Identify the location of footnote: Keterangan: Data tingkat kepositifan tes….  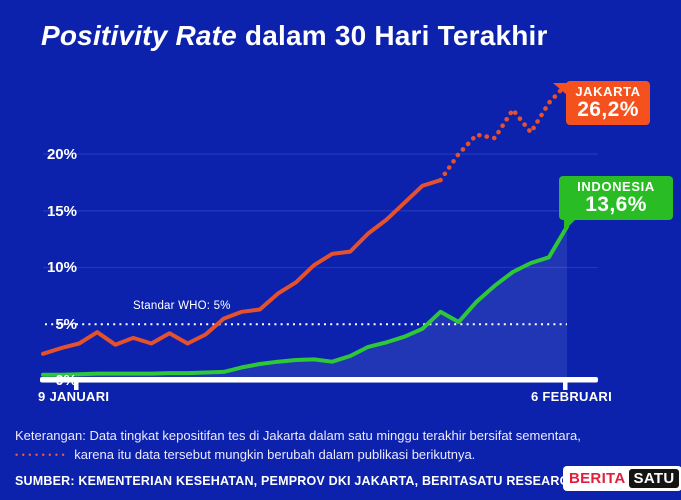
(340, 445).